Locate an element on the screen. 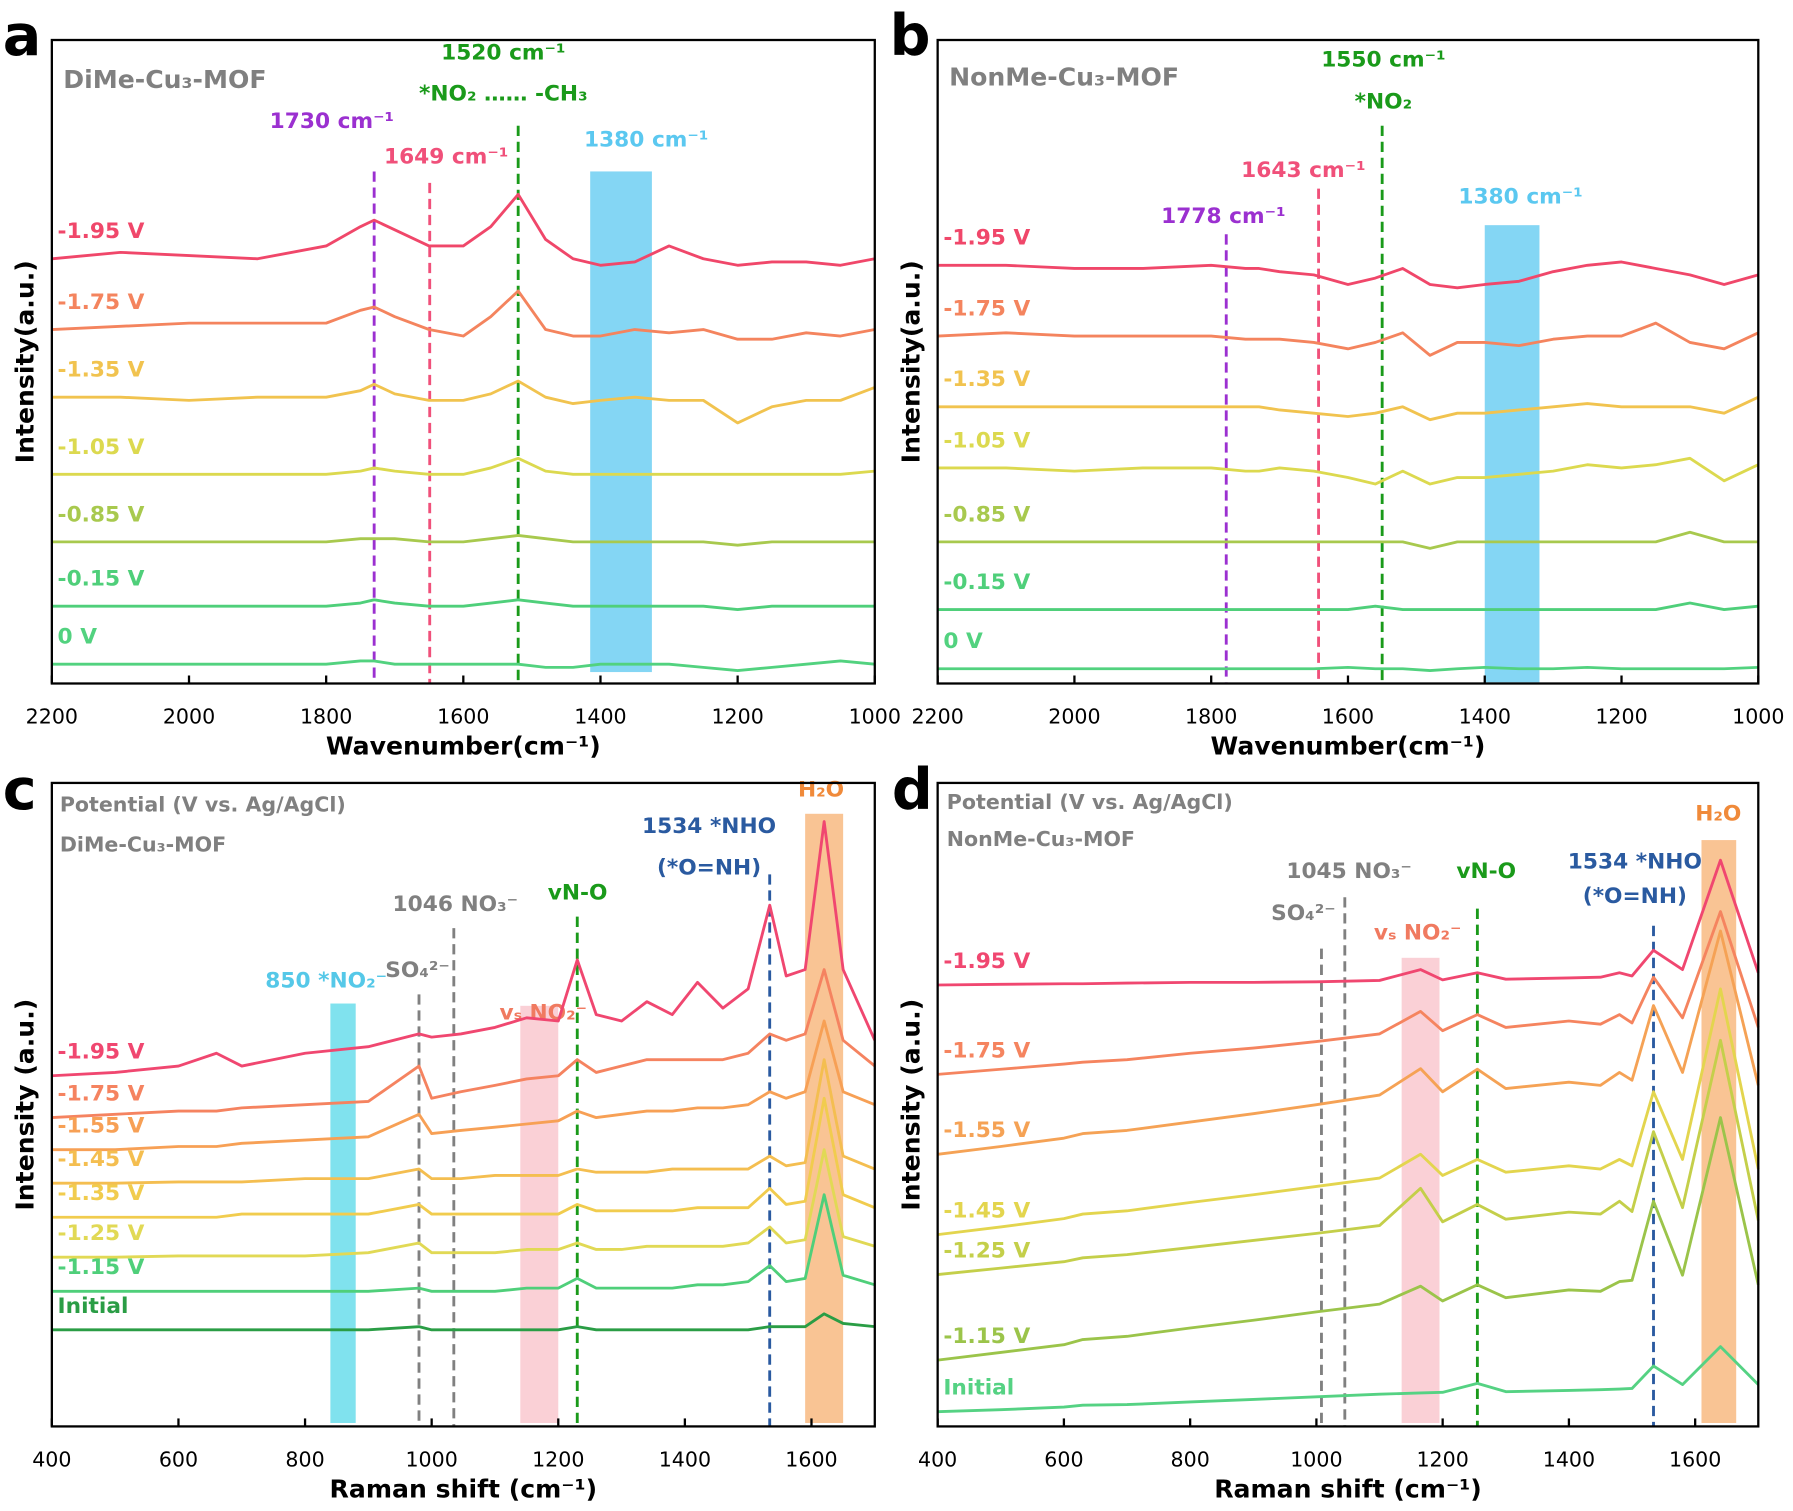 This screenshot has height=1511, width=1793. marker-label: *NO₂ …… -CH₃ is located at coordinates (503, 94).